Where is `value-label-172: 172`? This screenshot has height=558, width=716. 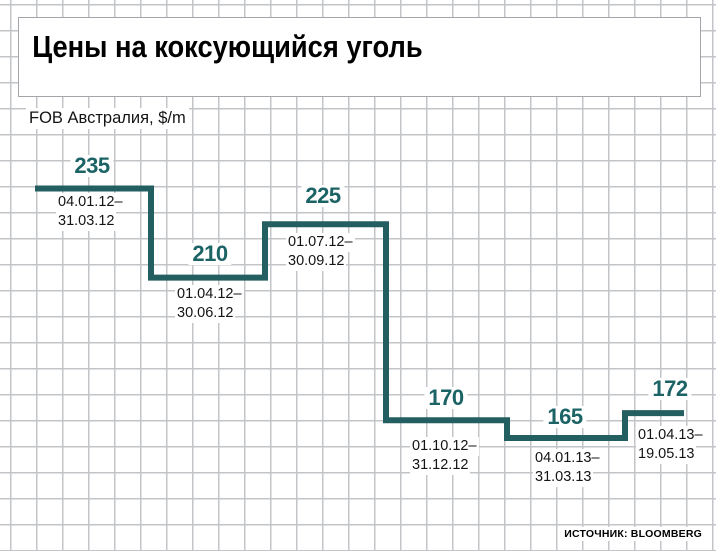
value-label-172: 172 is located at coordinates (670, 389).